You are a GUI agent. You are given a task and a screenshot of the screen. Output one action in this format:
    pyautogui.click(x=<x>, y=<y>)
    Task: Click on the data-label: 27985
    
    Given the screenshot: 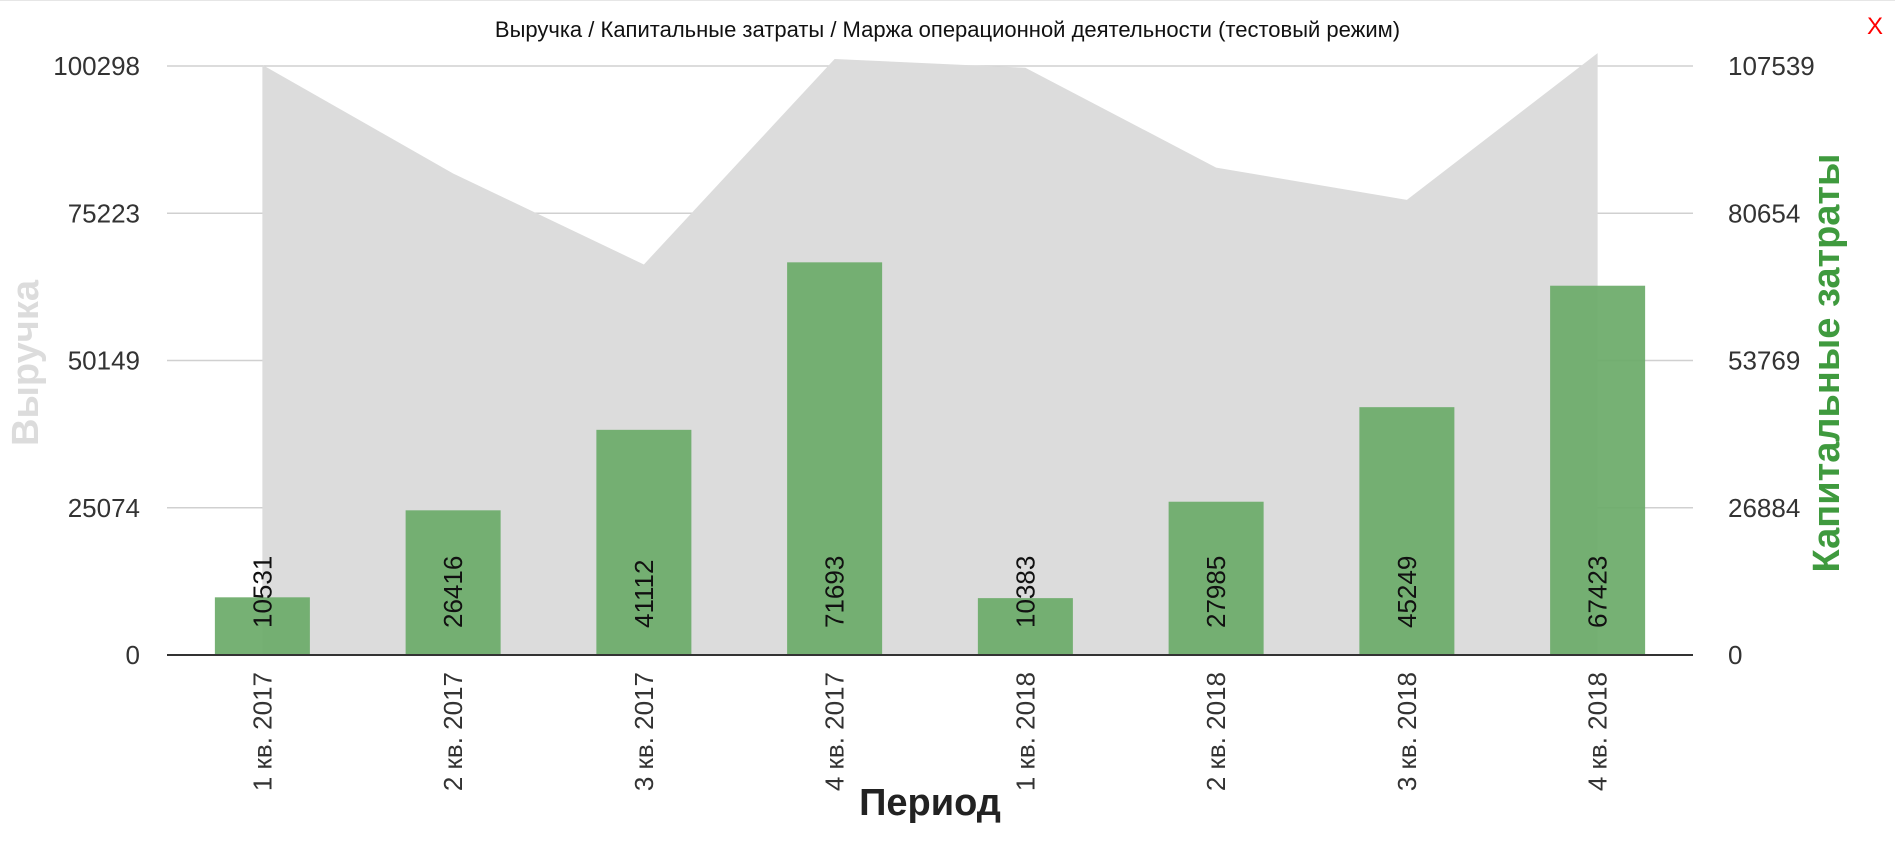 What is the action you would take?
    pyautogui.click(x=1216, y=592)
    